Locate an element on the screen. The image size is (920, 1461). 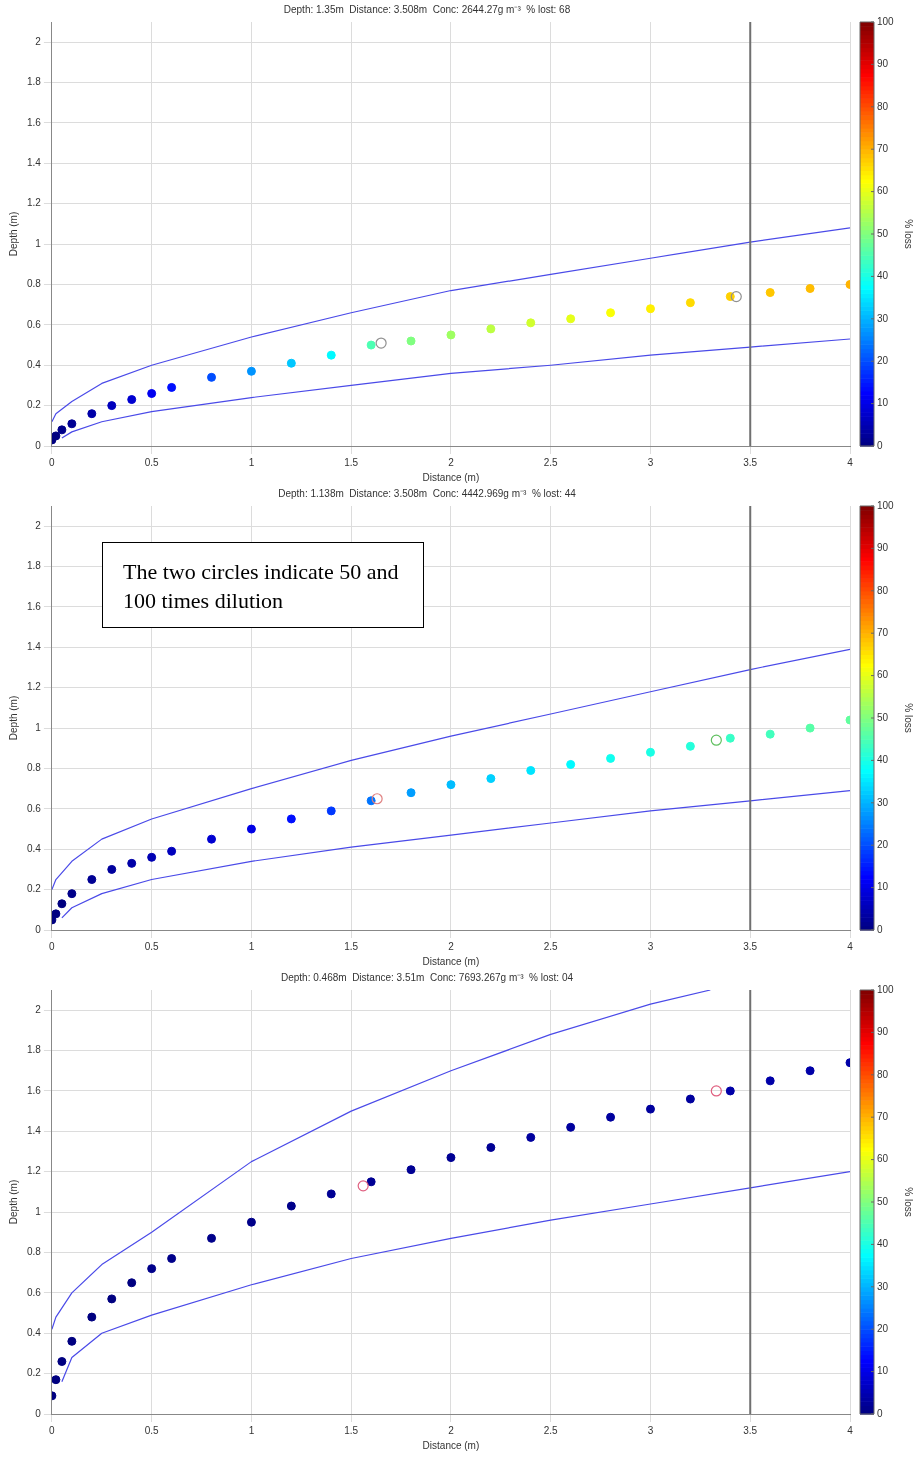
x-tick-label: 4 is located at coordinates (850, 462).